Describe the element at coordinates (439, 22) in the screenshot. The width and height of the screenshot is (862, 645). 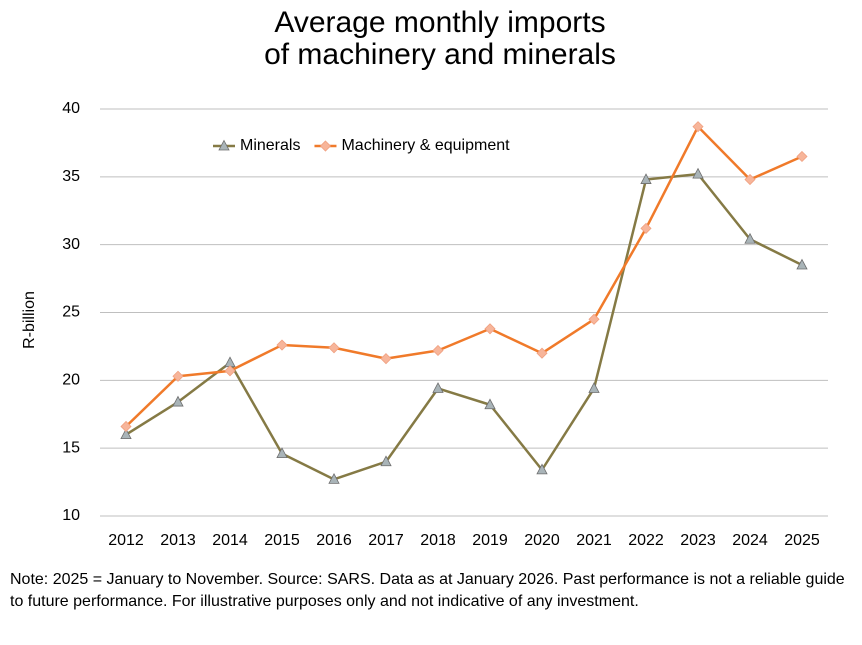
I see `chart-title: Average monthly imports` at that location.